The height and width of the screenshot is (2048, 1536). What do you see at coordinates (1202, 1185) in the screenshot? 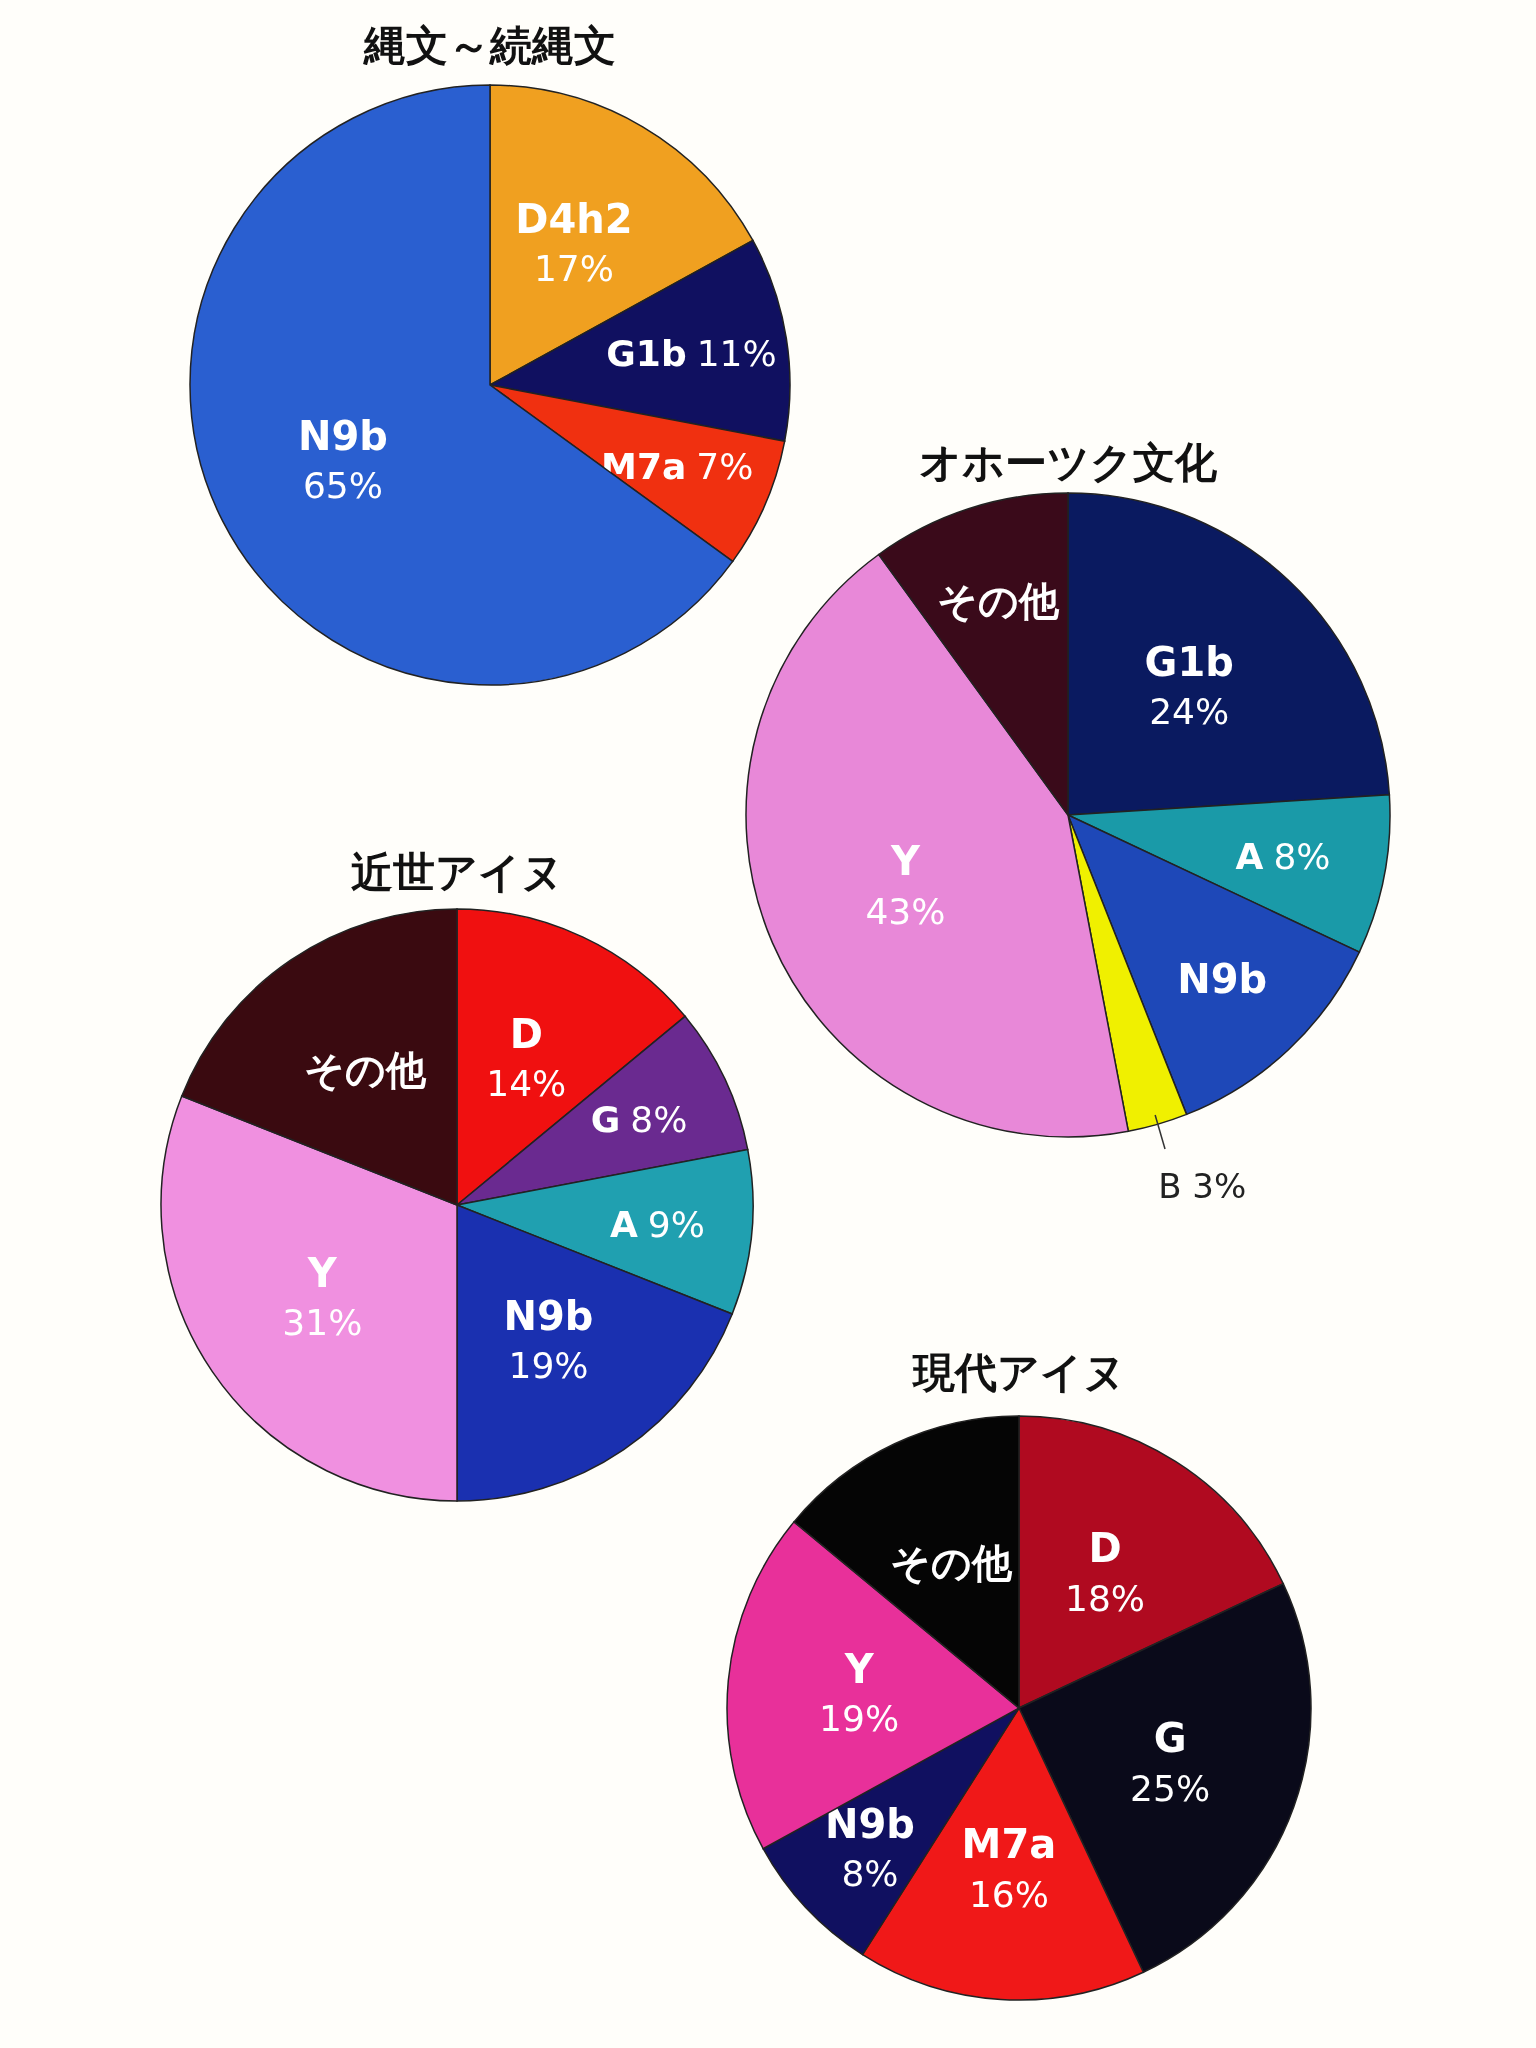
I see `slice-label: B 3%` at bounding box center [1202, 1185].